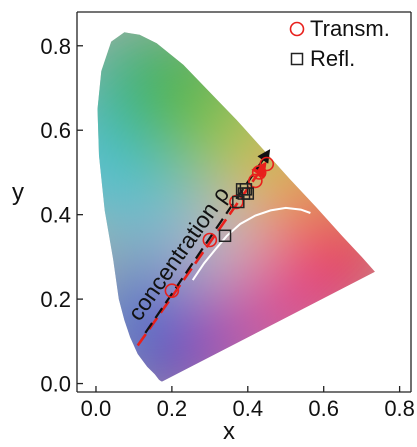 The width and height of the screenshot is (417, 447). I want to click on y-tick-label: 0.4, so click(55, 215).